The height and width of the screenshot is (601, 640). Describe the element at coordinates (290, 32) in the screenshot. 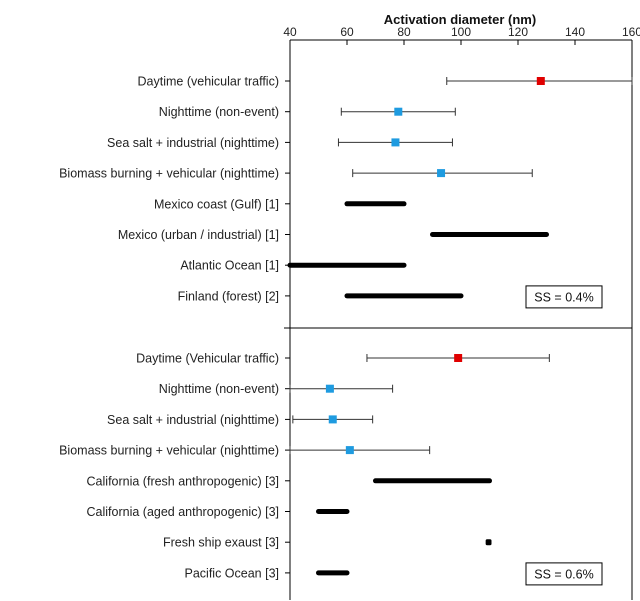

I see `x-tick-label: 40` at that location.